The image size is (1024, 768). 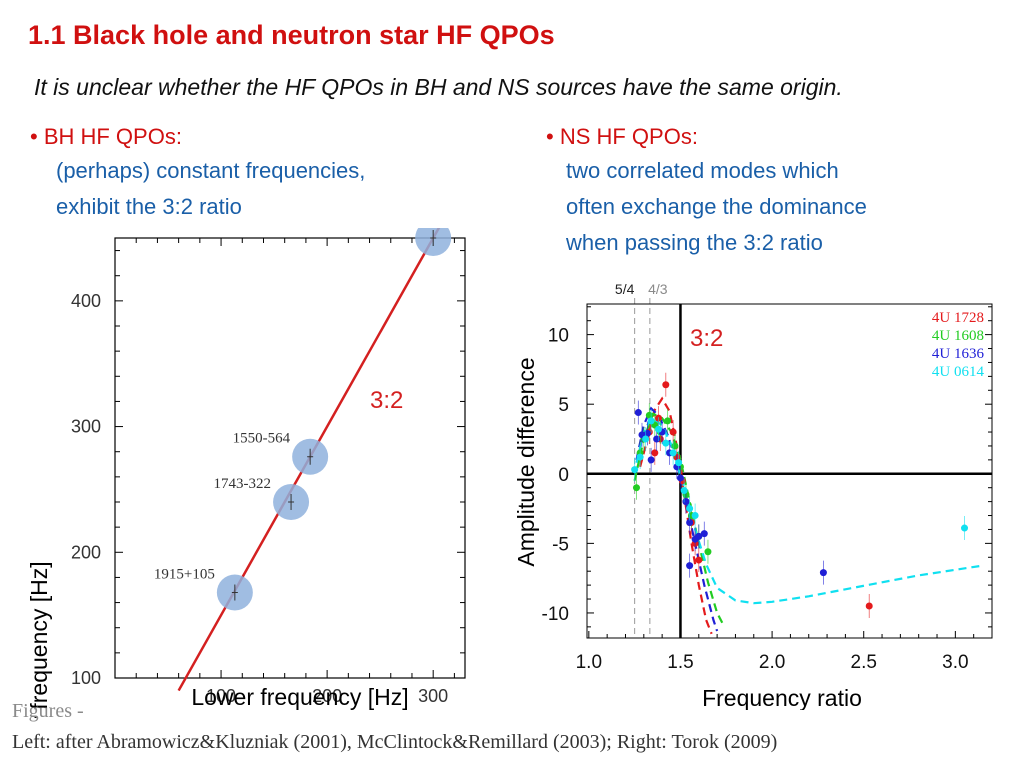 What do you see at coordinates (560, 544) in the screenshot?
I see `ns-y-tick-label: -5` at bounding box center [560, 544].